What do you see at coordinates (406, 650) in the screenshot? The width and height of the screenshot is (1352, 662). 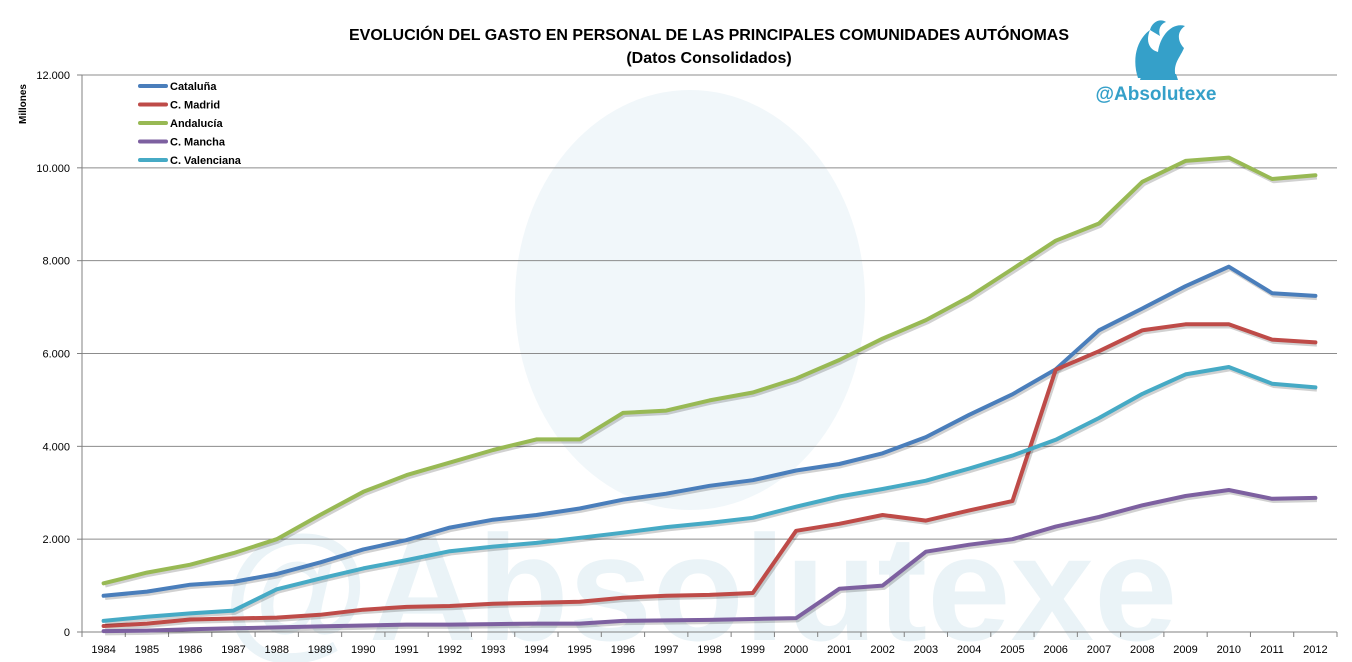 I see `x-tick-label: 1991` at bounding box center [406, 650].